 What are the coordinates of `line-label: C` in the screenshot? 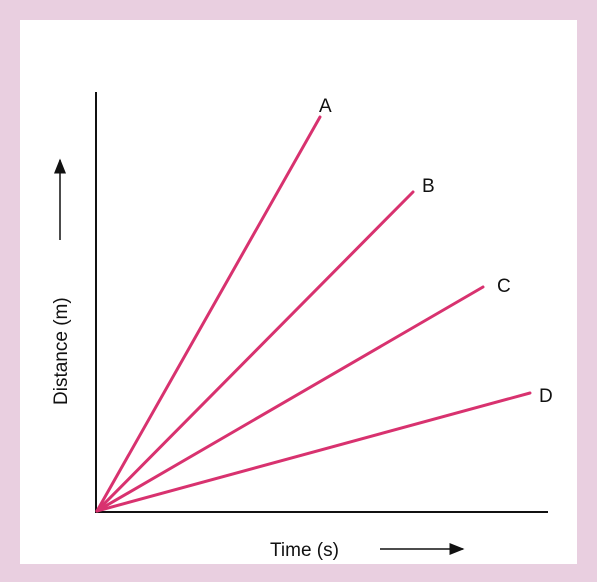 It's located at (504, 286).